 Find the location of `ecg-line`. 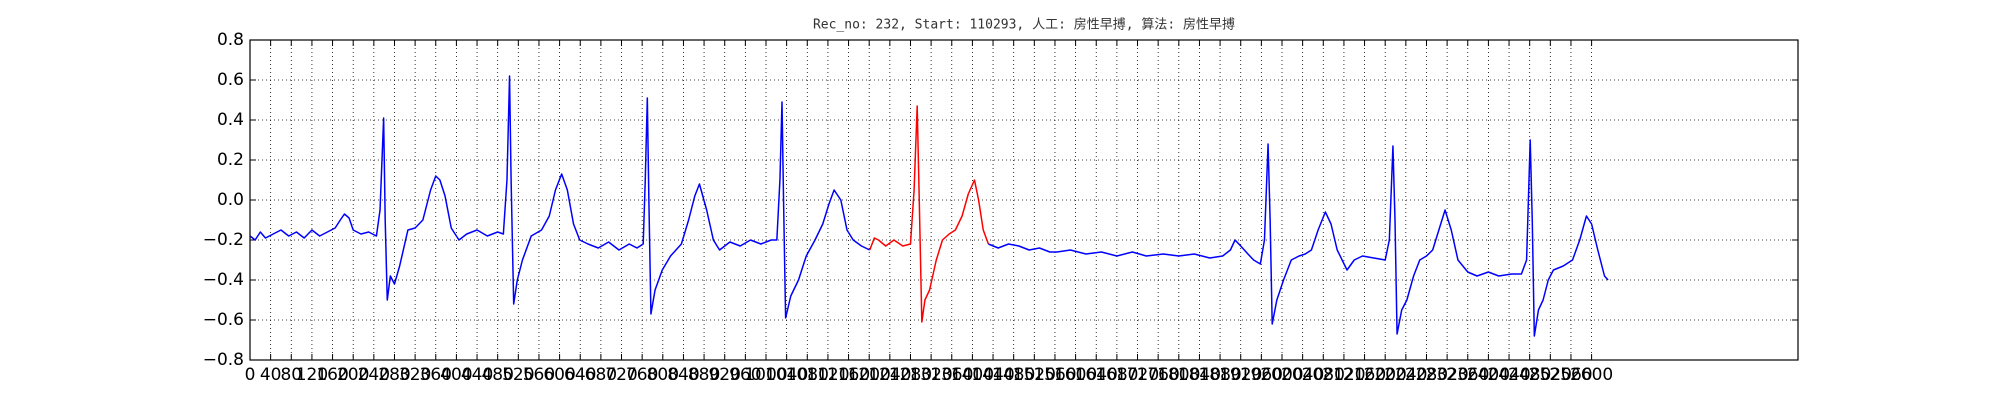

ecg-line is located at coordinates (929, 214).